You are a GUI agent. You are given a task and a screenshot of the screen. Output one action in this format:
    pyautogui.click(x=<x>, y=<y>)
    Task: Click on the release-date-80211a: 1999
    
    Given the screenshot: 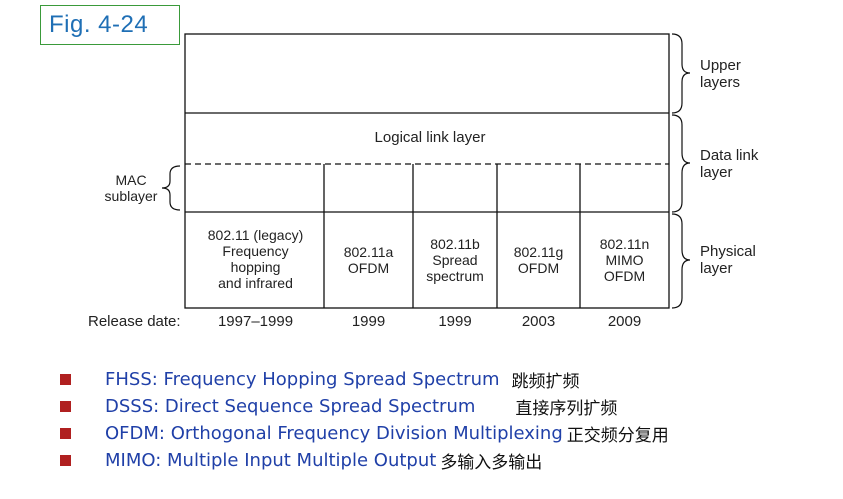 What is the action you would take?
    pyautogui.click(x=368, y=321)
    